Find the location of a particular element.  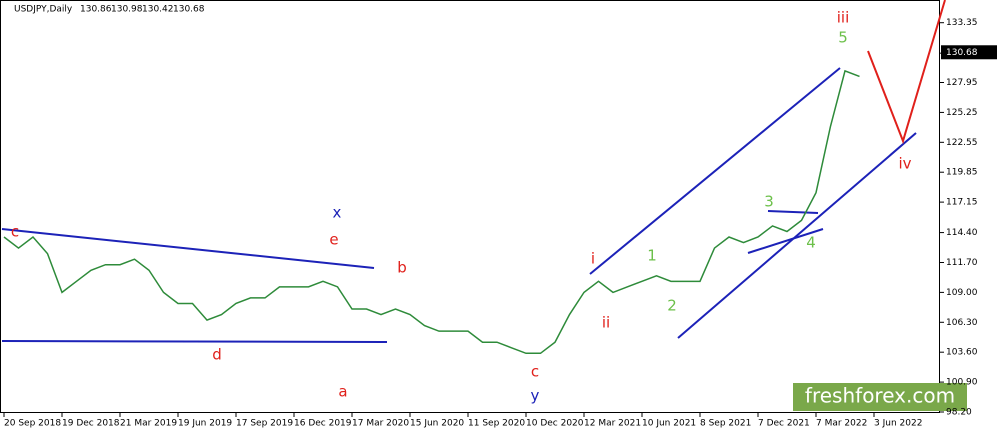

x-tick-label: 10 Dec 2020 is located at coordinates (555, 424).